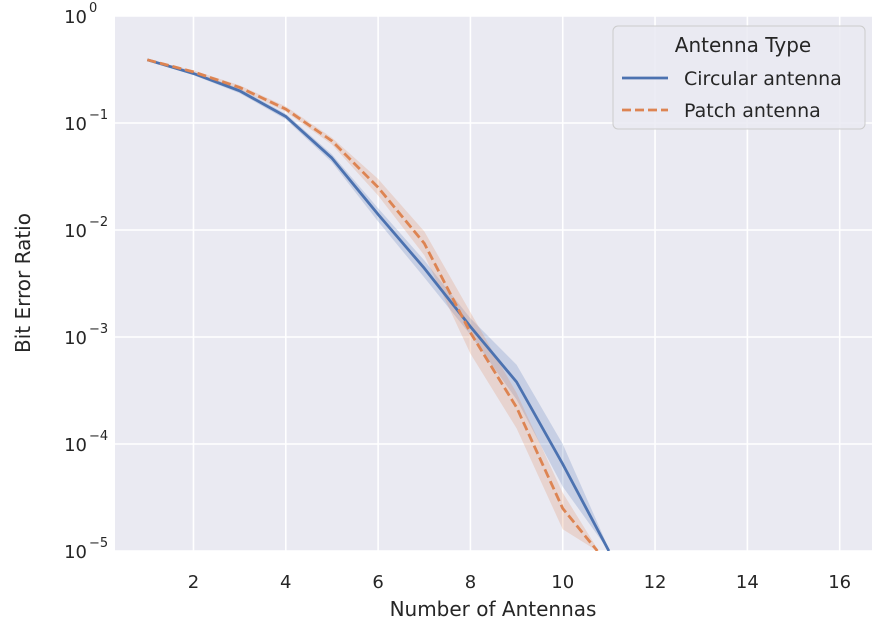 Image resolution: width=872 pixels, height=624 pixels. What do you see at coordinates (493, 609) in the screenshot?
I see `x-axis-label: Number of Antennas` at bounding box center [493, 609].